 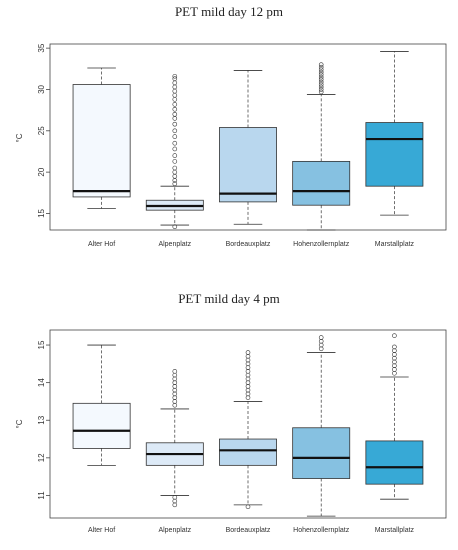 What do you see at coordinates (101, 530) in the screenshot?
I see `category-label: Alter Hof` at bounding box center [101, 530].